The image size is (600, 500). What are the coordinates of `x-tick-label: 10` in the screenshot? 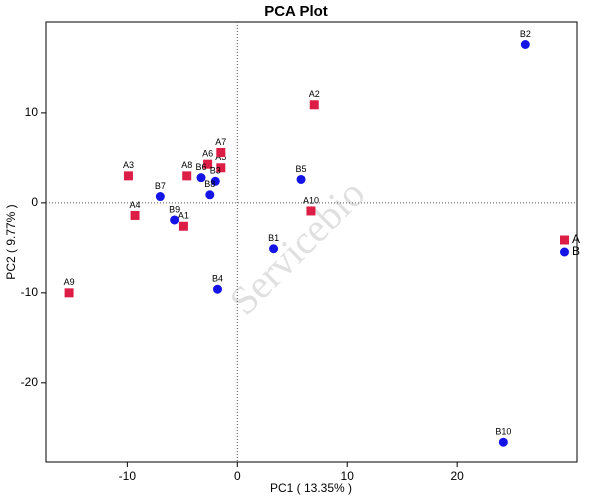 It's located at (348, 476).